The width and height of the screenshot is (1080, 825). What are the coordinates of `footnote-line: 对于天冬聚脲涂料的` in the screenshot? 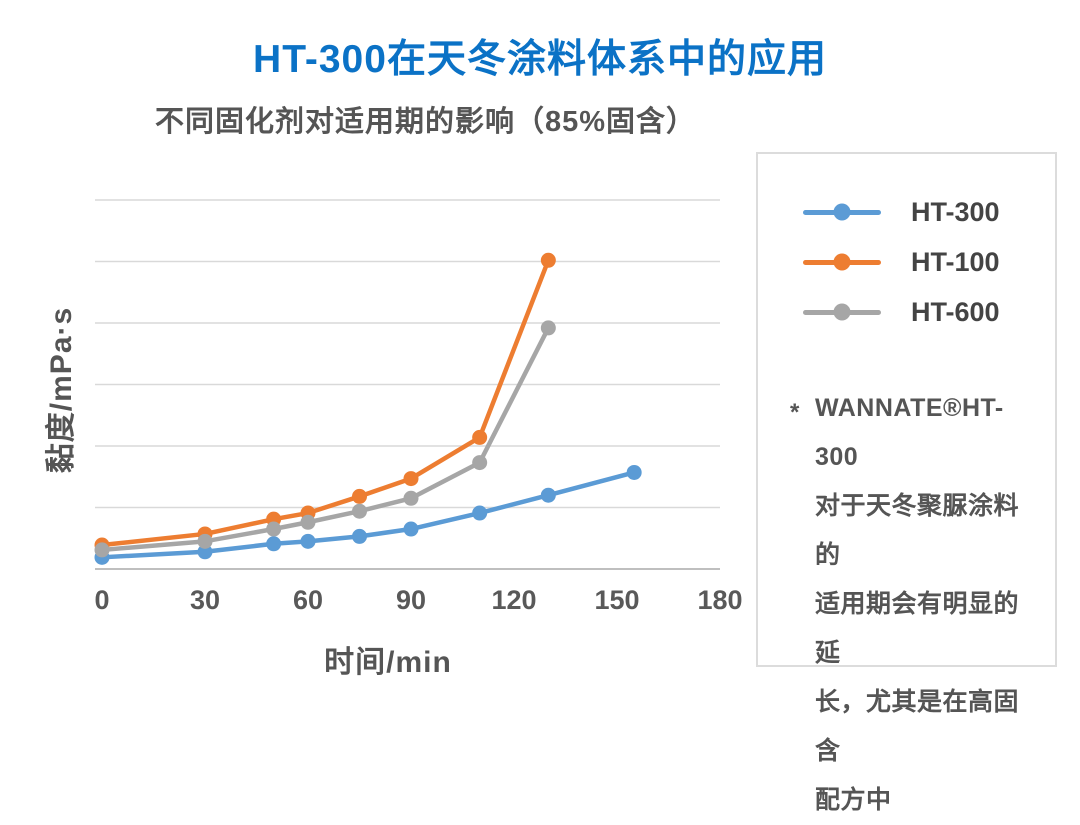 It's located at (917, 530).